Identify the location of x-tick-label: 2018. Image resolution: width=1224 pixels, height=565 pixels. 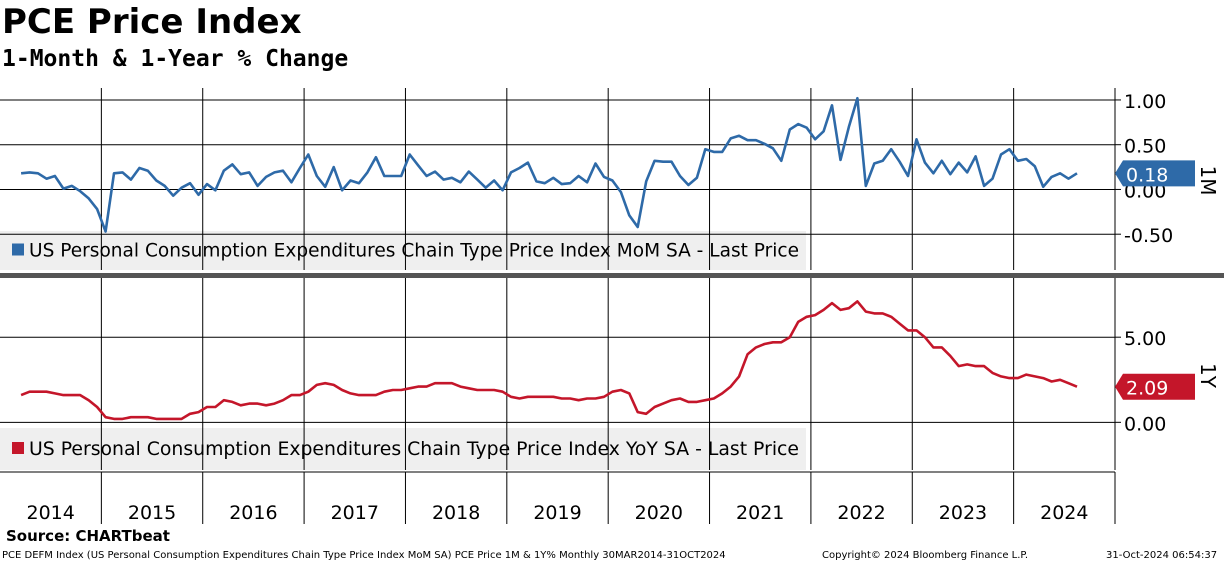
(456, 513).